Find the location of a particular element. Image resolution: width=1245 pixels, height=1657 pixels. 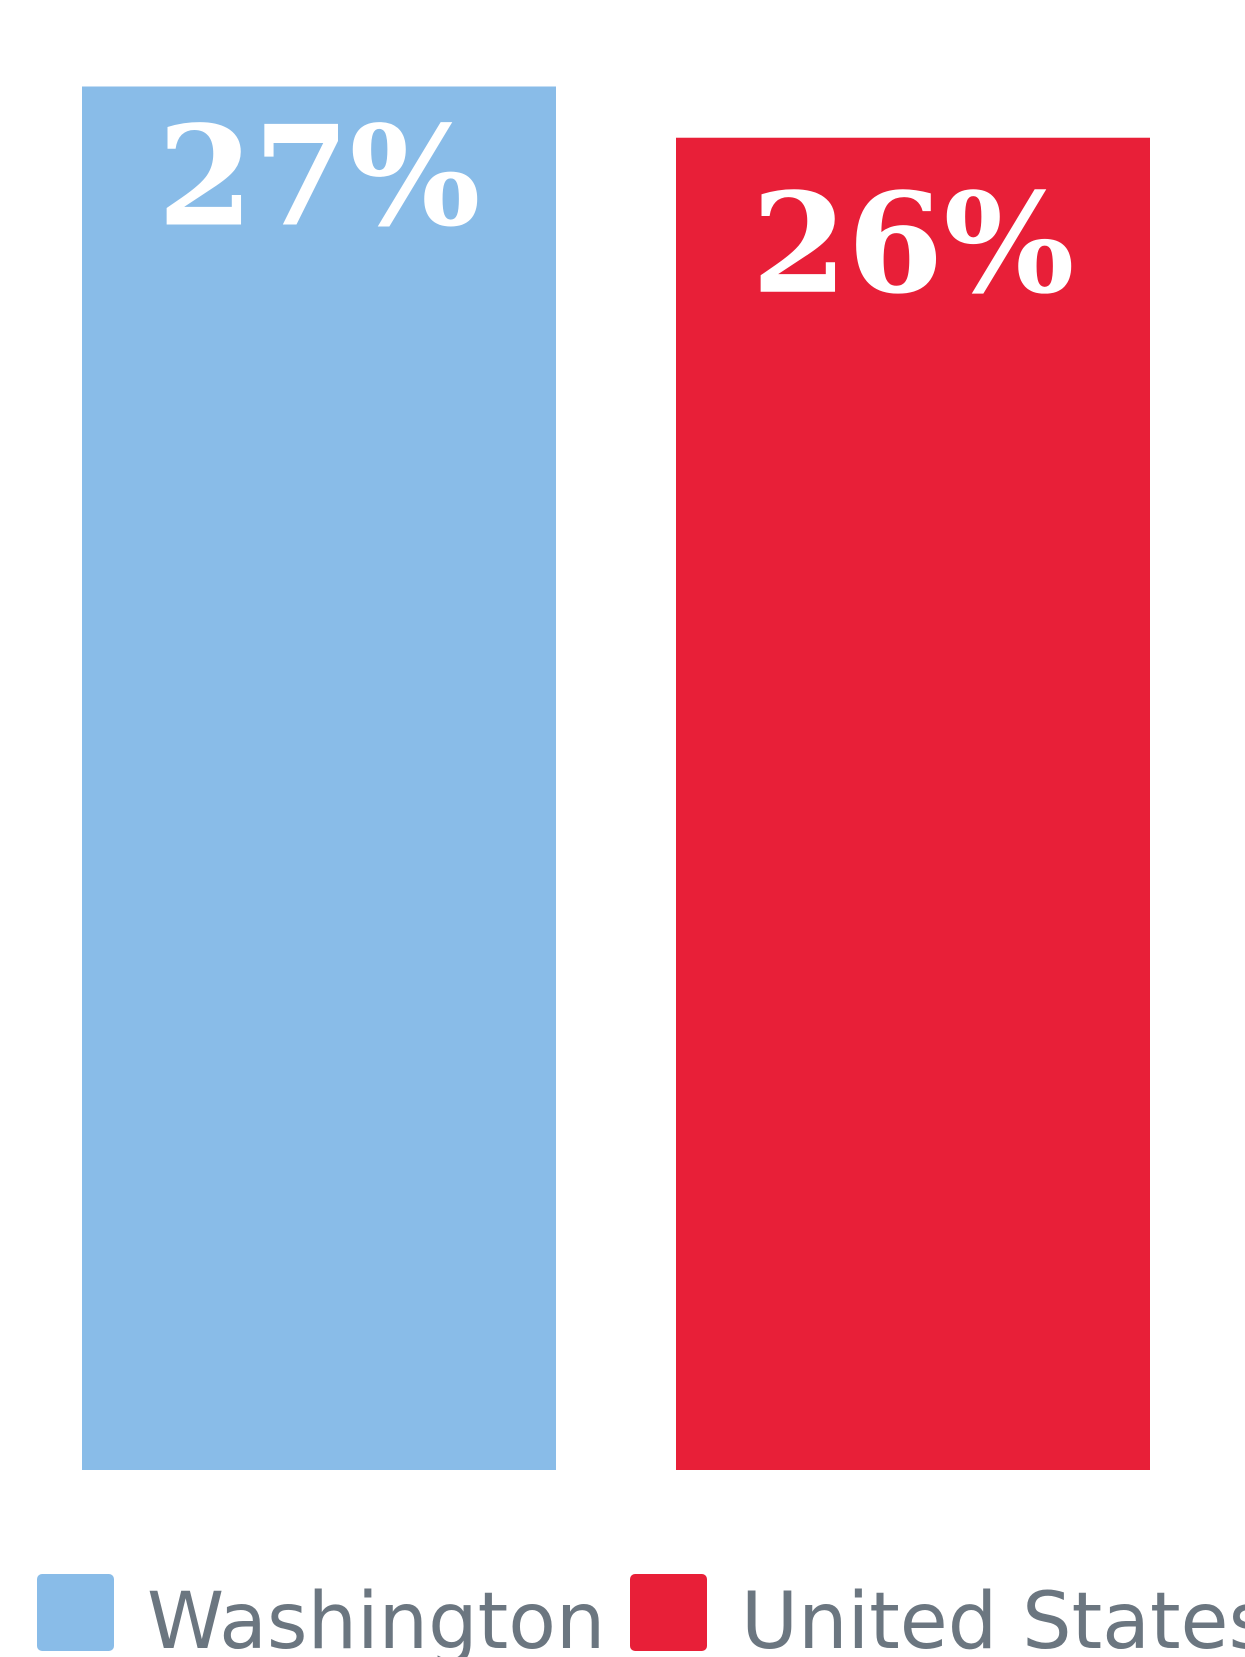

legend-swatch-united-states is located at coordinates (668, 1612).